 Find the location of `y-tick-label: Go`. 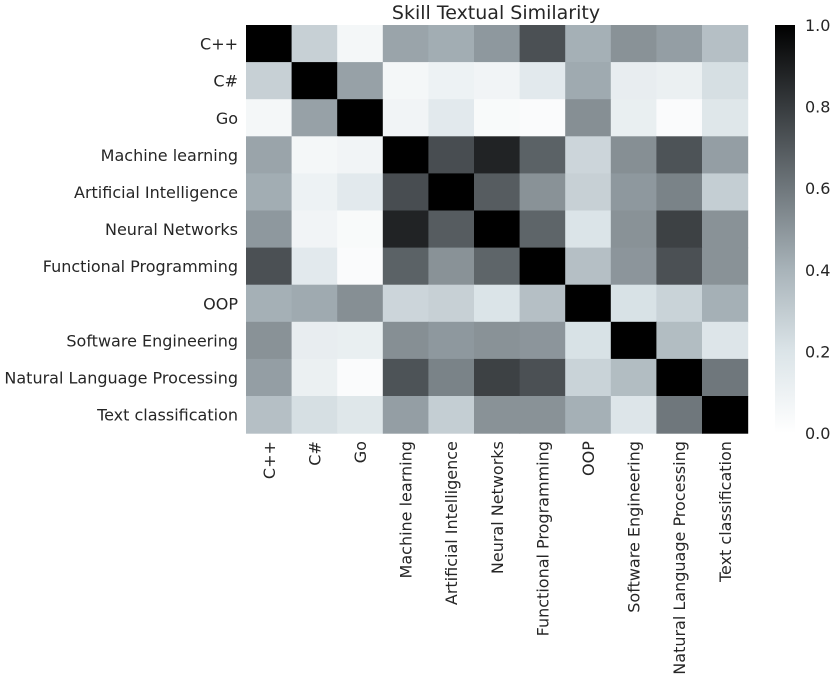

y-tick-label: Go is located at coordinates (227, 118).